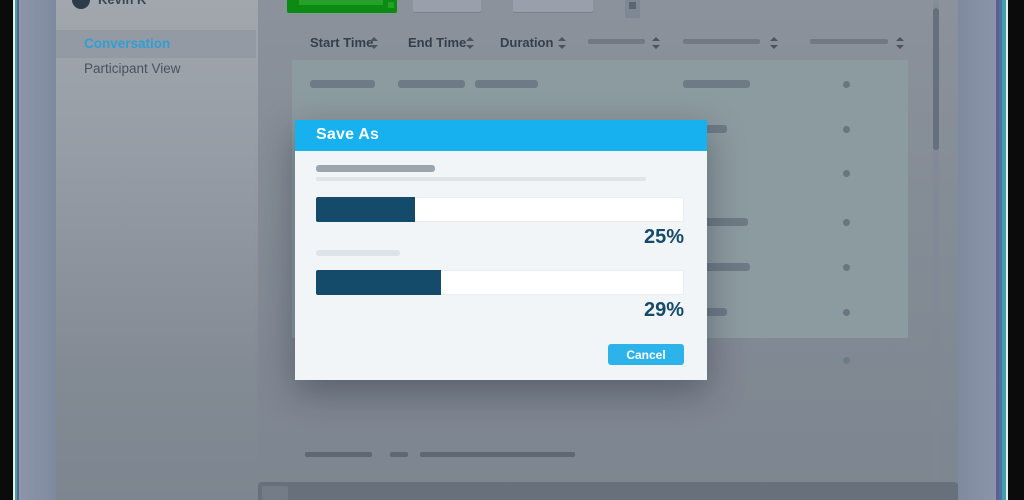 The width and height of the screenshot is (1024, 500). Describe the element at coordinates (122, 3) in the screenshot. I see `user-name-label: Kevin K` at that location.